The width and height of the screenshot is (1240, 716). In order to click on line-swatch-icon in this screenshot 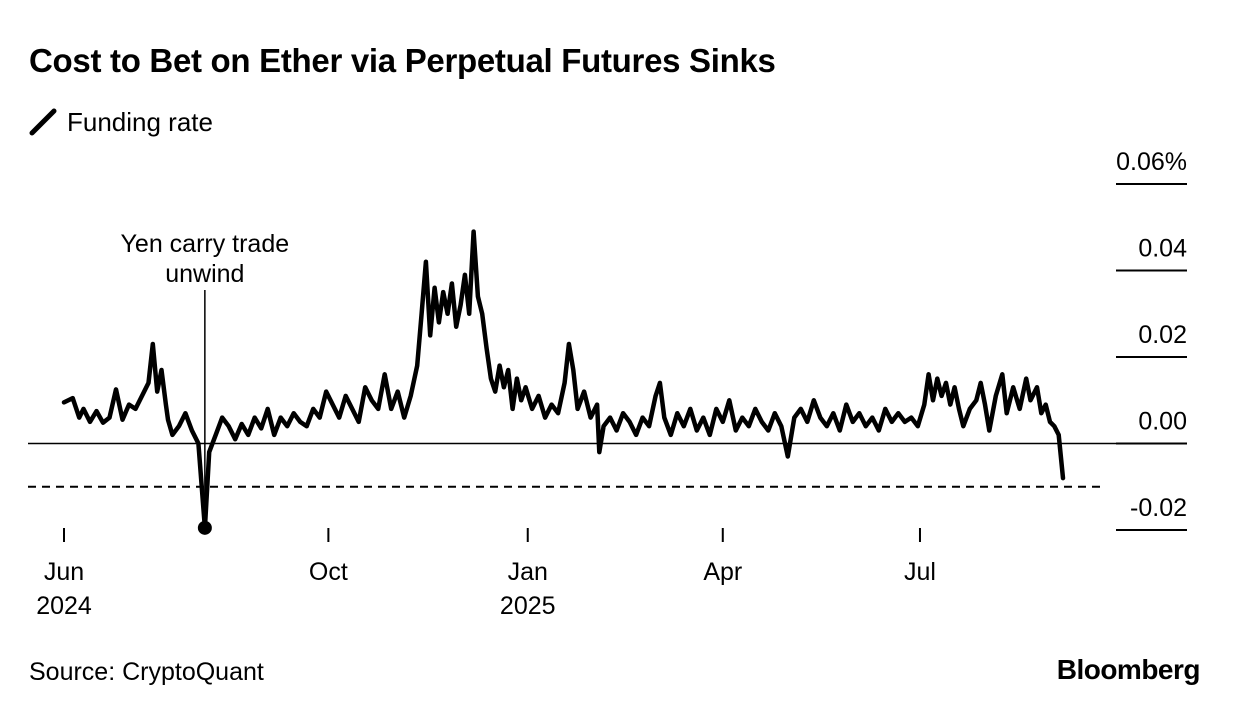, I will do `click(43, 122)`.